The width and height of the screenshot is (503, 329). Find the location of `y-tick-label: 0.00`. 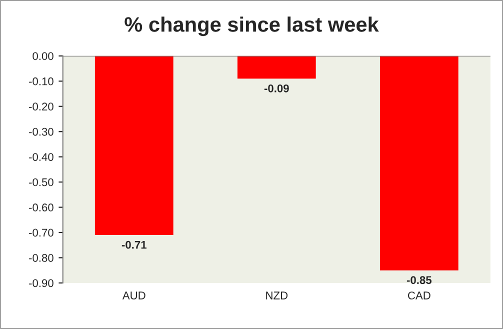

y-tick-label: 0.00 is located at coordinates (43, 56).